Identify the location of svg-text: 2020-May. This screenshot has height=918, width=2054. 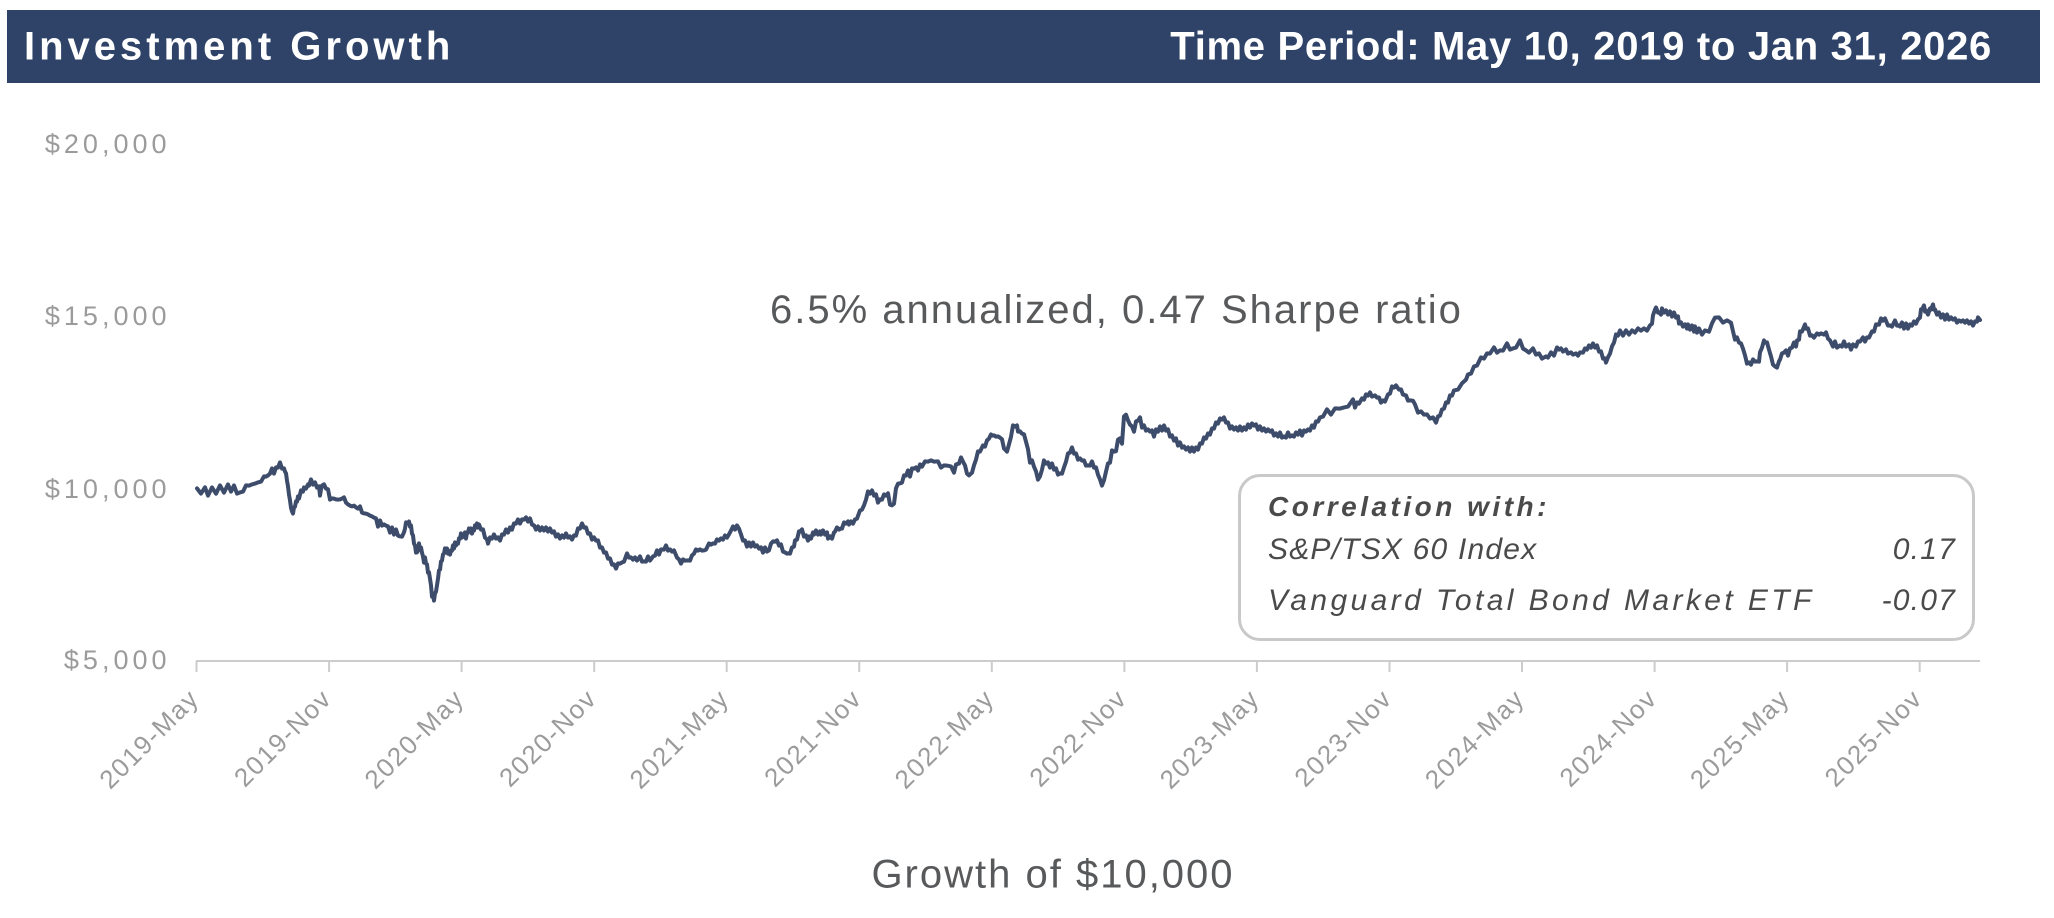
(413, 738).